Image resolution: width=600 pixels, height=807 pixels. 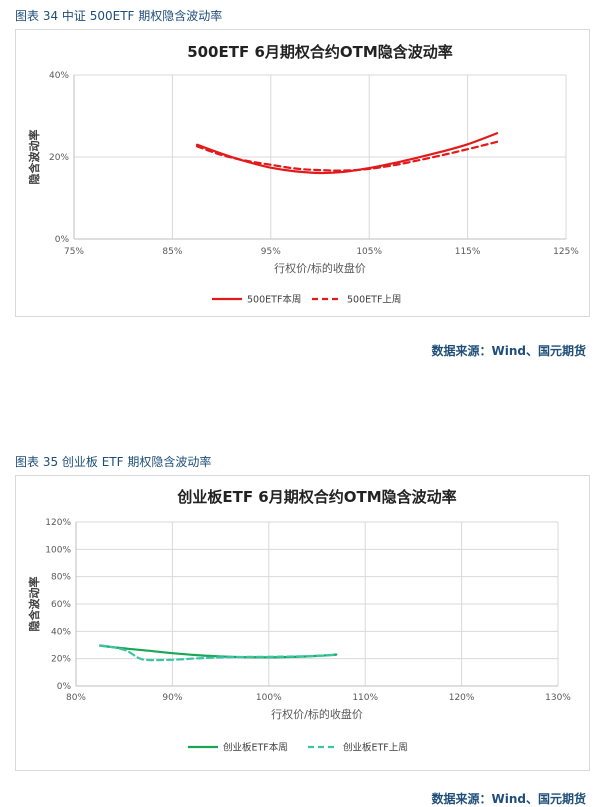 What do you see at coordinates (76, 698) in the screenshot?
I see `x-tick-label: 80%` at bounding box center [76, 698].